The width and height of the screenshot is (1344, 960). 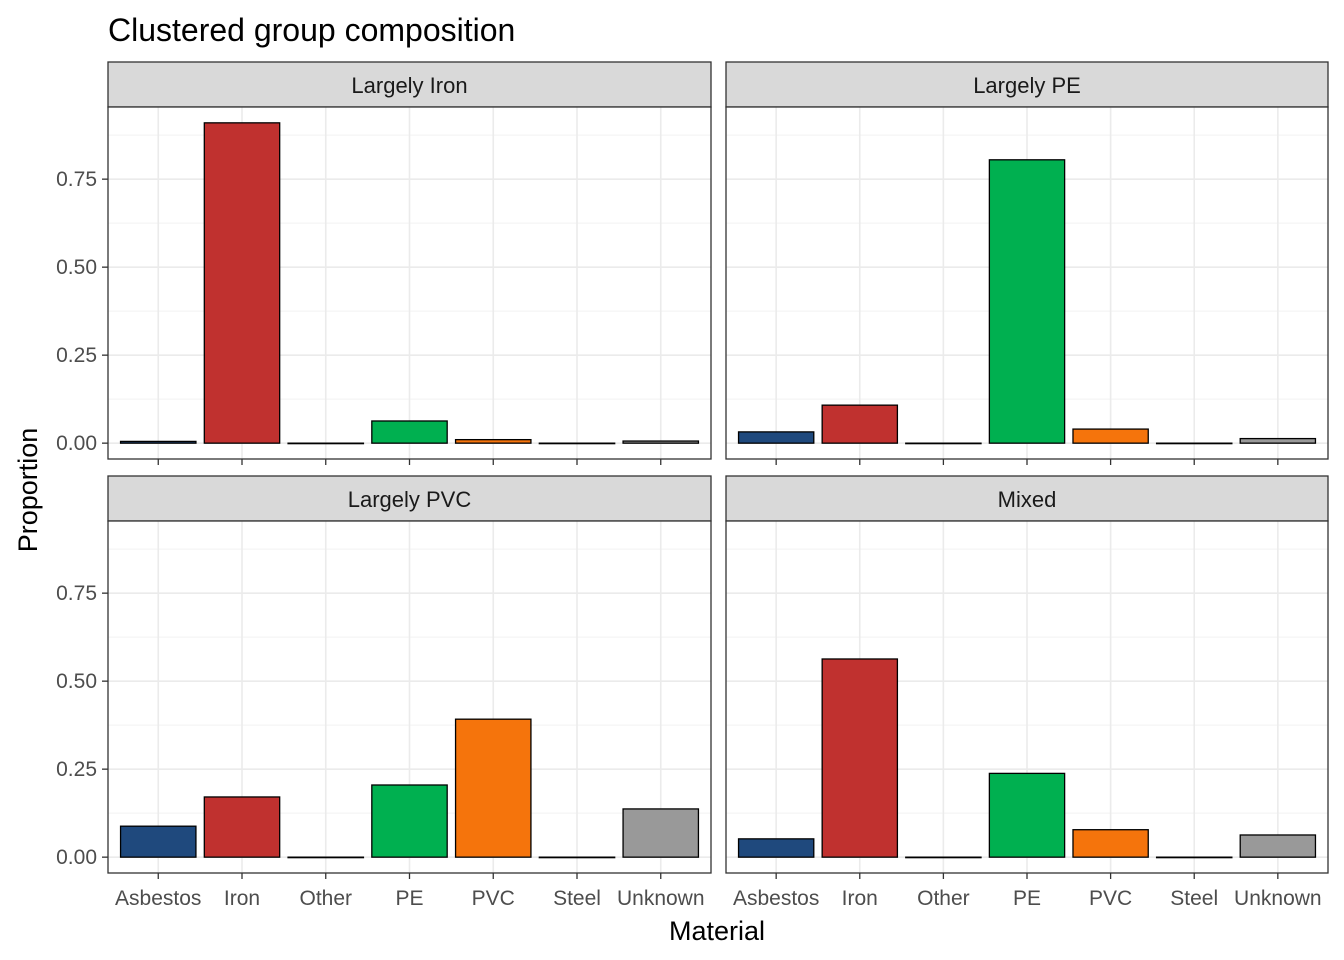 I want to click on facet-strip-label: Mixed, so click(x=1027, y=499).